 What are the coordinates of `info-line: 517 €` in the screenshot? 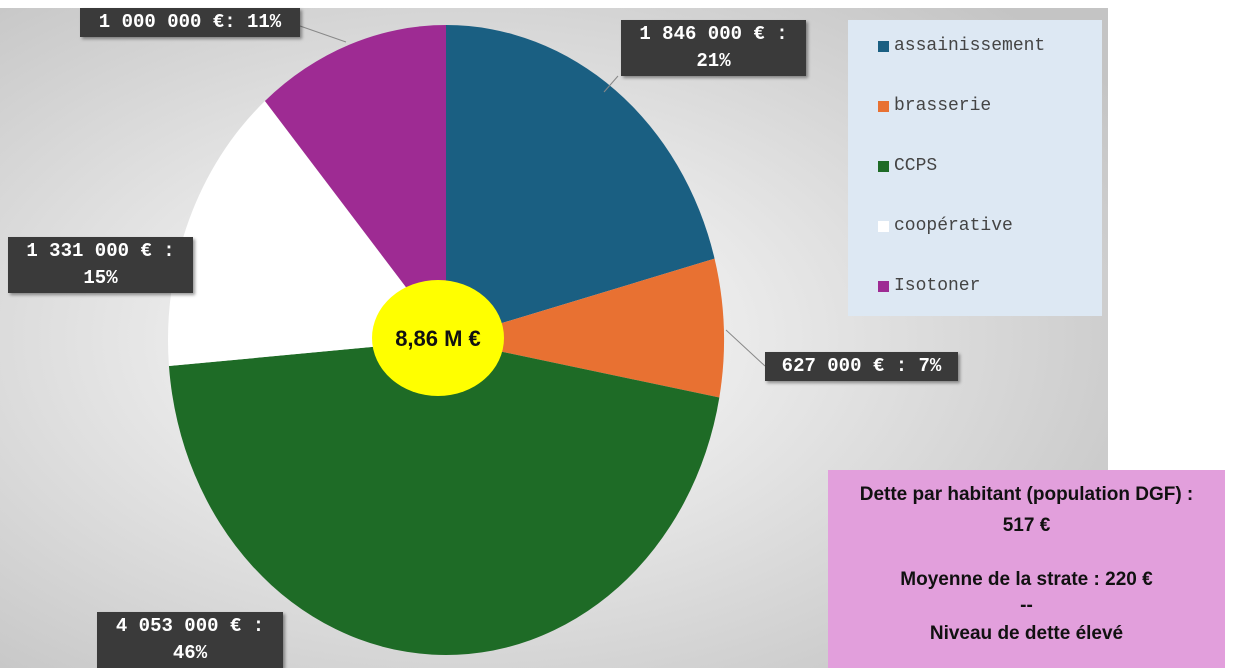 It's located at (1026, 525).